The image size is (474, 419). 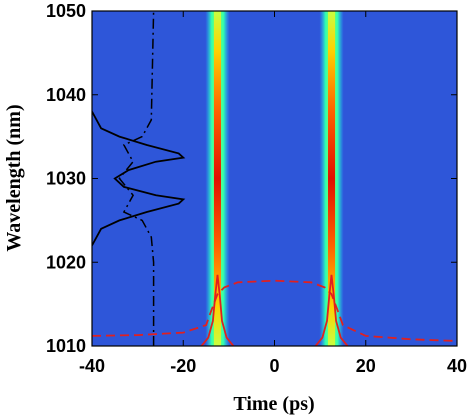 What do you see at coordinates (66, 179) in the screenshot?
I see `y-tick-label: 1030` at bounding box center [66, 179].